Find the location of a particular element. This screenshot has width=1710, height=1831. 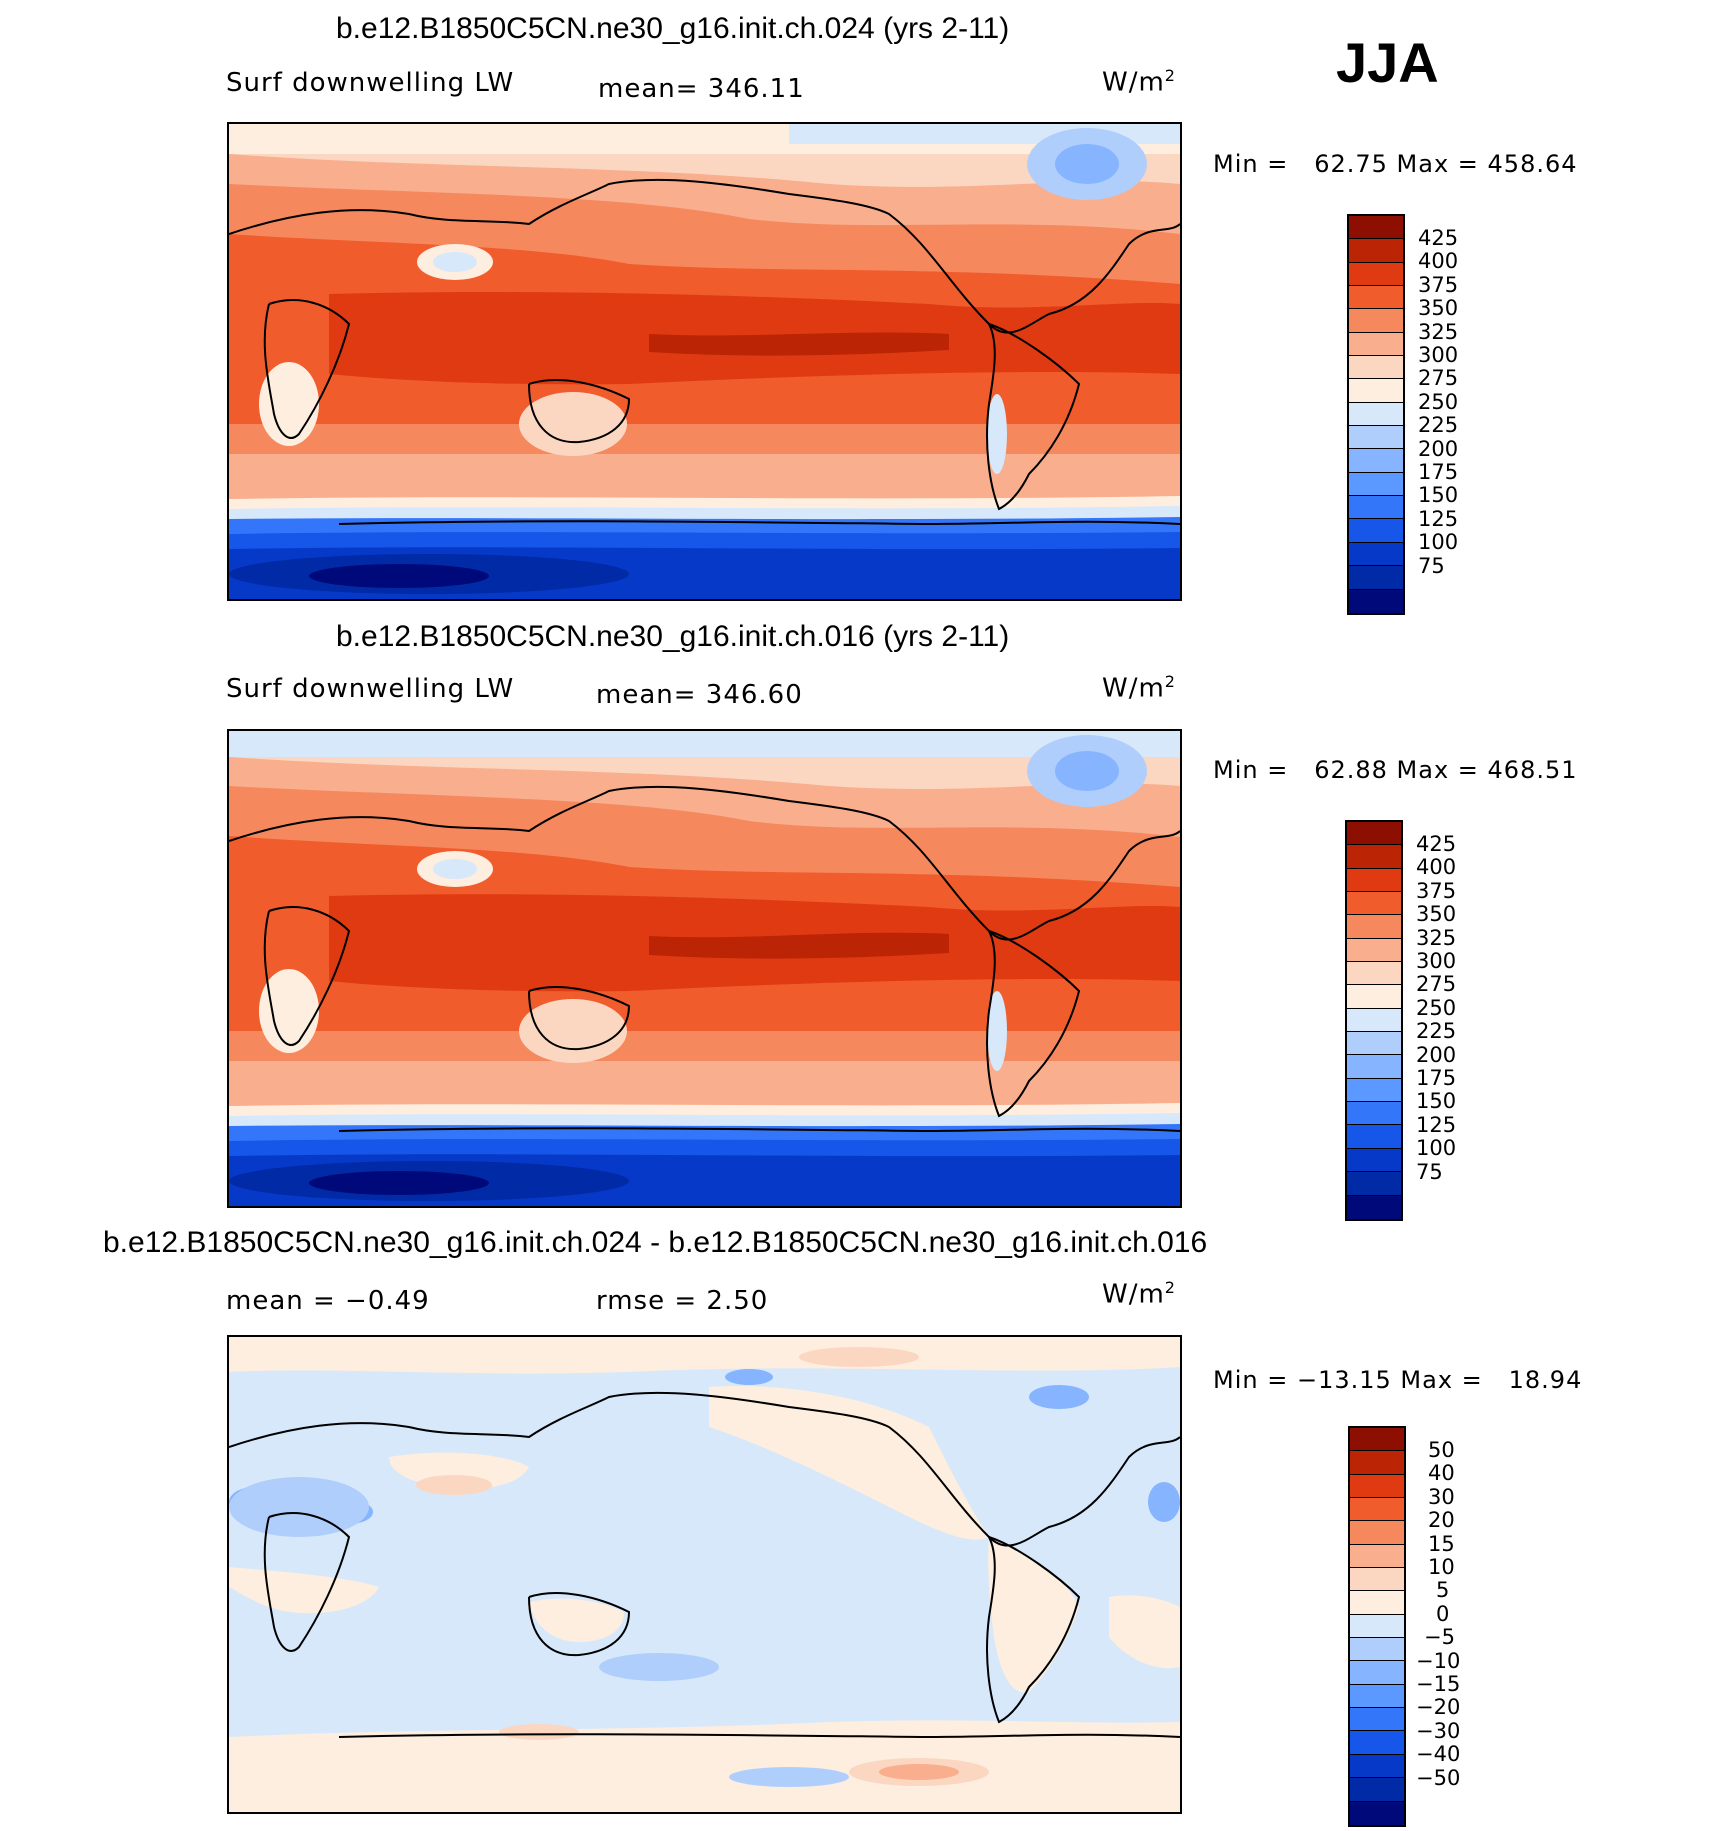

panel-3-map is located at coordinates (704, 1574).